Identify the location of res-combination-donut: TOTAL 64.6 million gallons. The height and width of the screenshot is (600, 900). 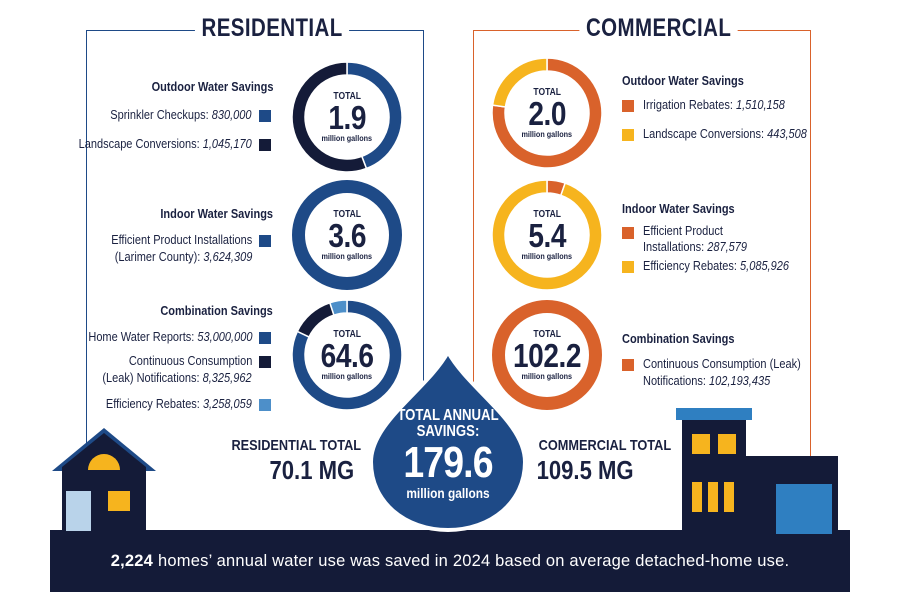
(347, 355).